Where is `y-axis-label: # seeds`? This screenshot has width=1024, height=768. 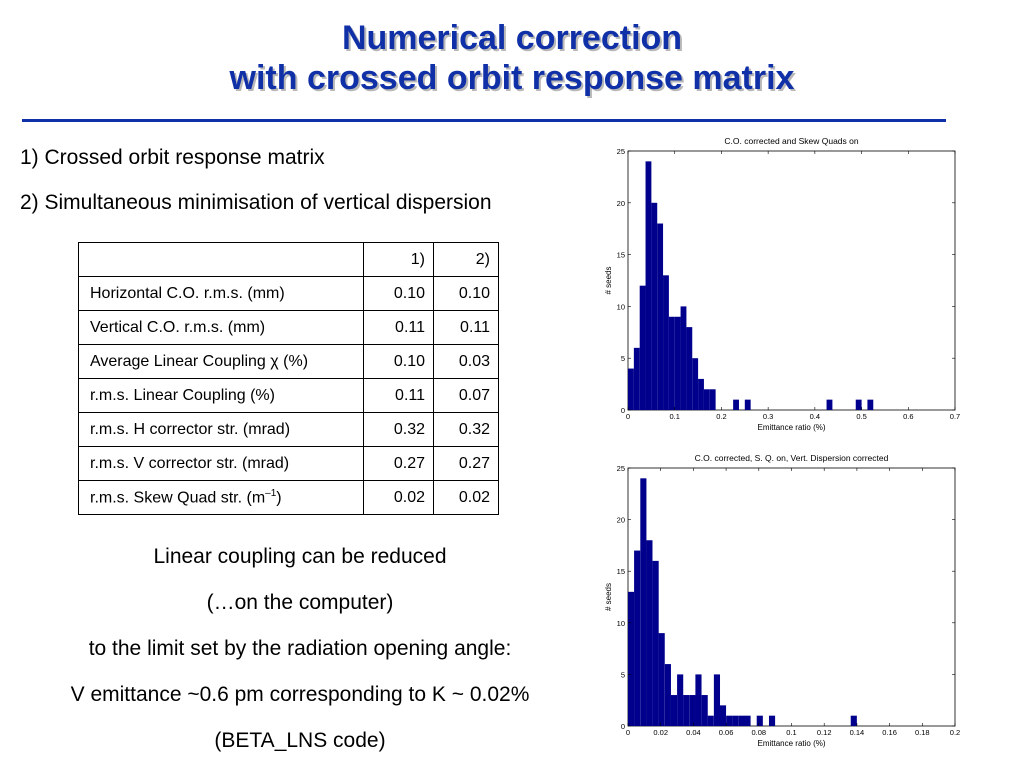
y-axis-label: # seeds is located at coordinates (608, 597).